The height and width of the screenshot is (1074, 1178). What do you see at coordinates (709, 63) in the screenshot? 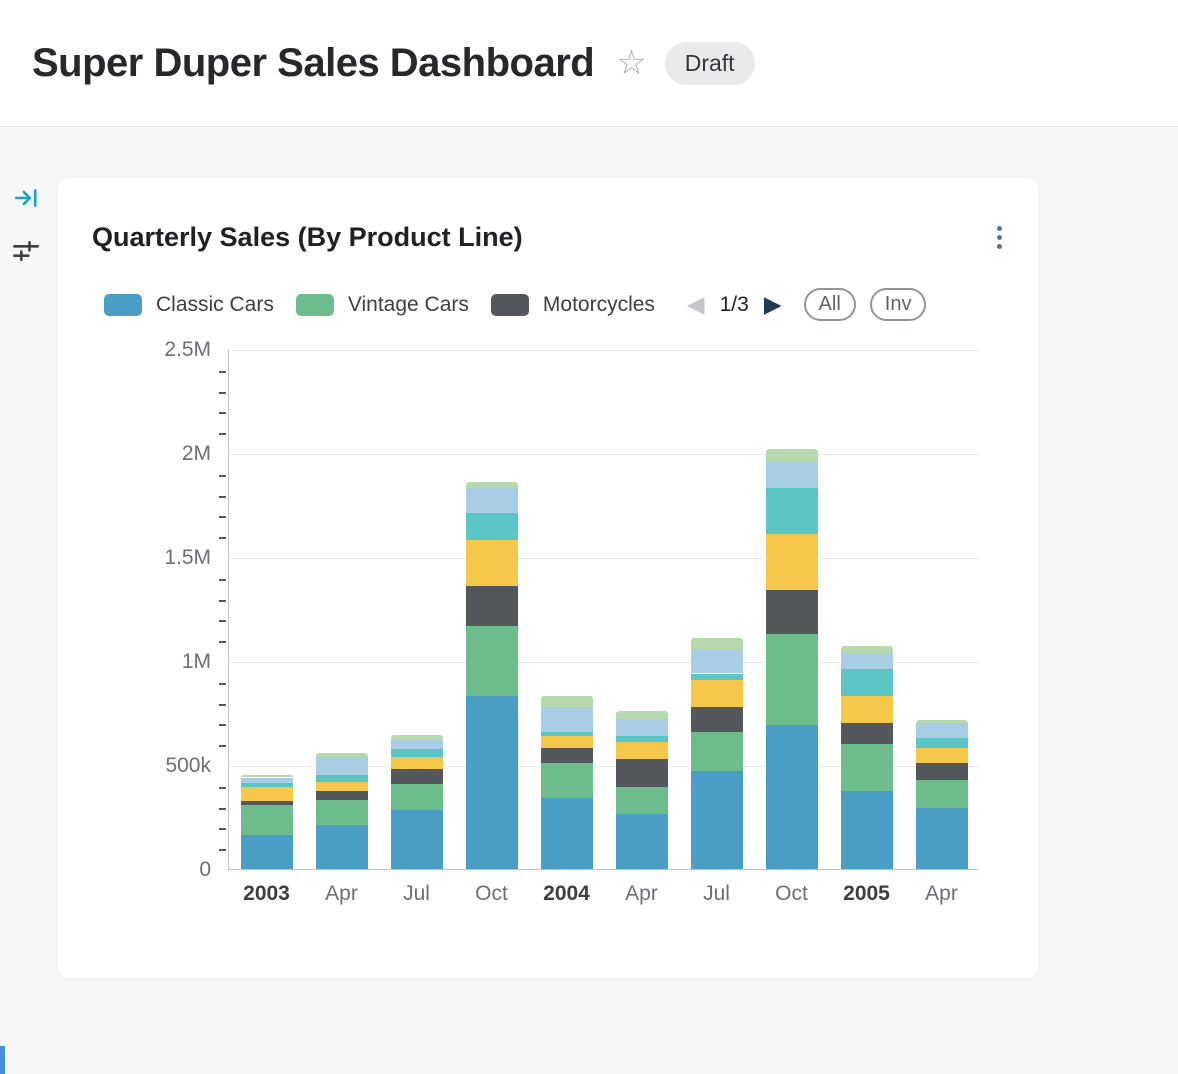
I see `status-badge: Draft` at bounding box center [709, 63].